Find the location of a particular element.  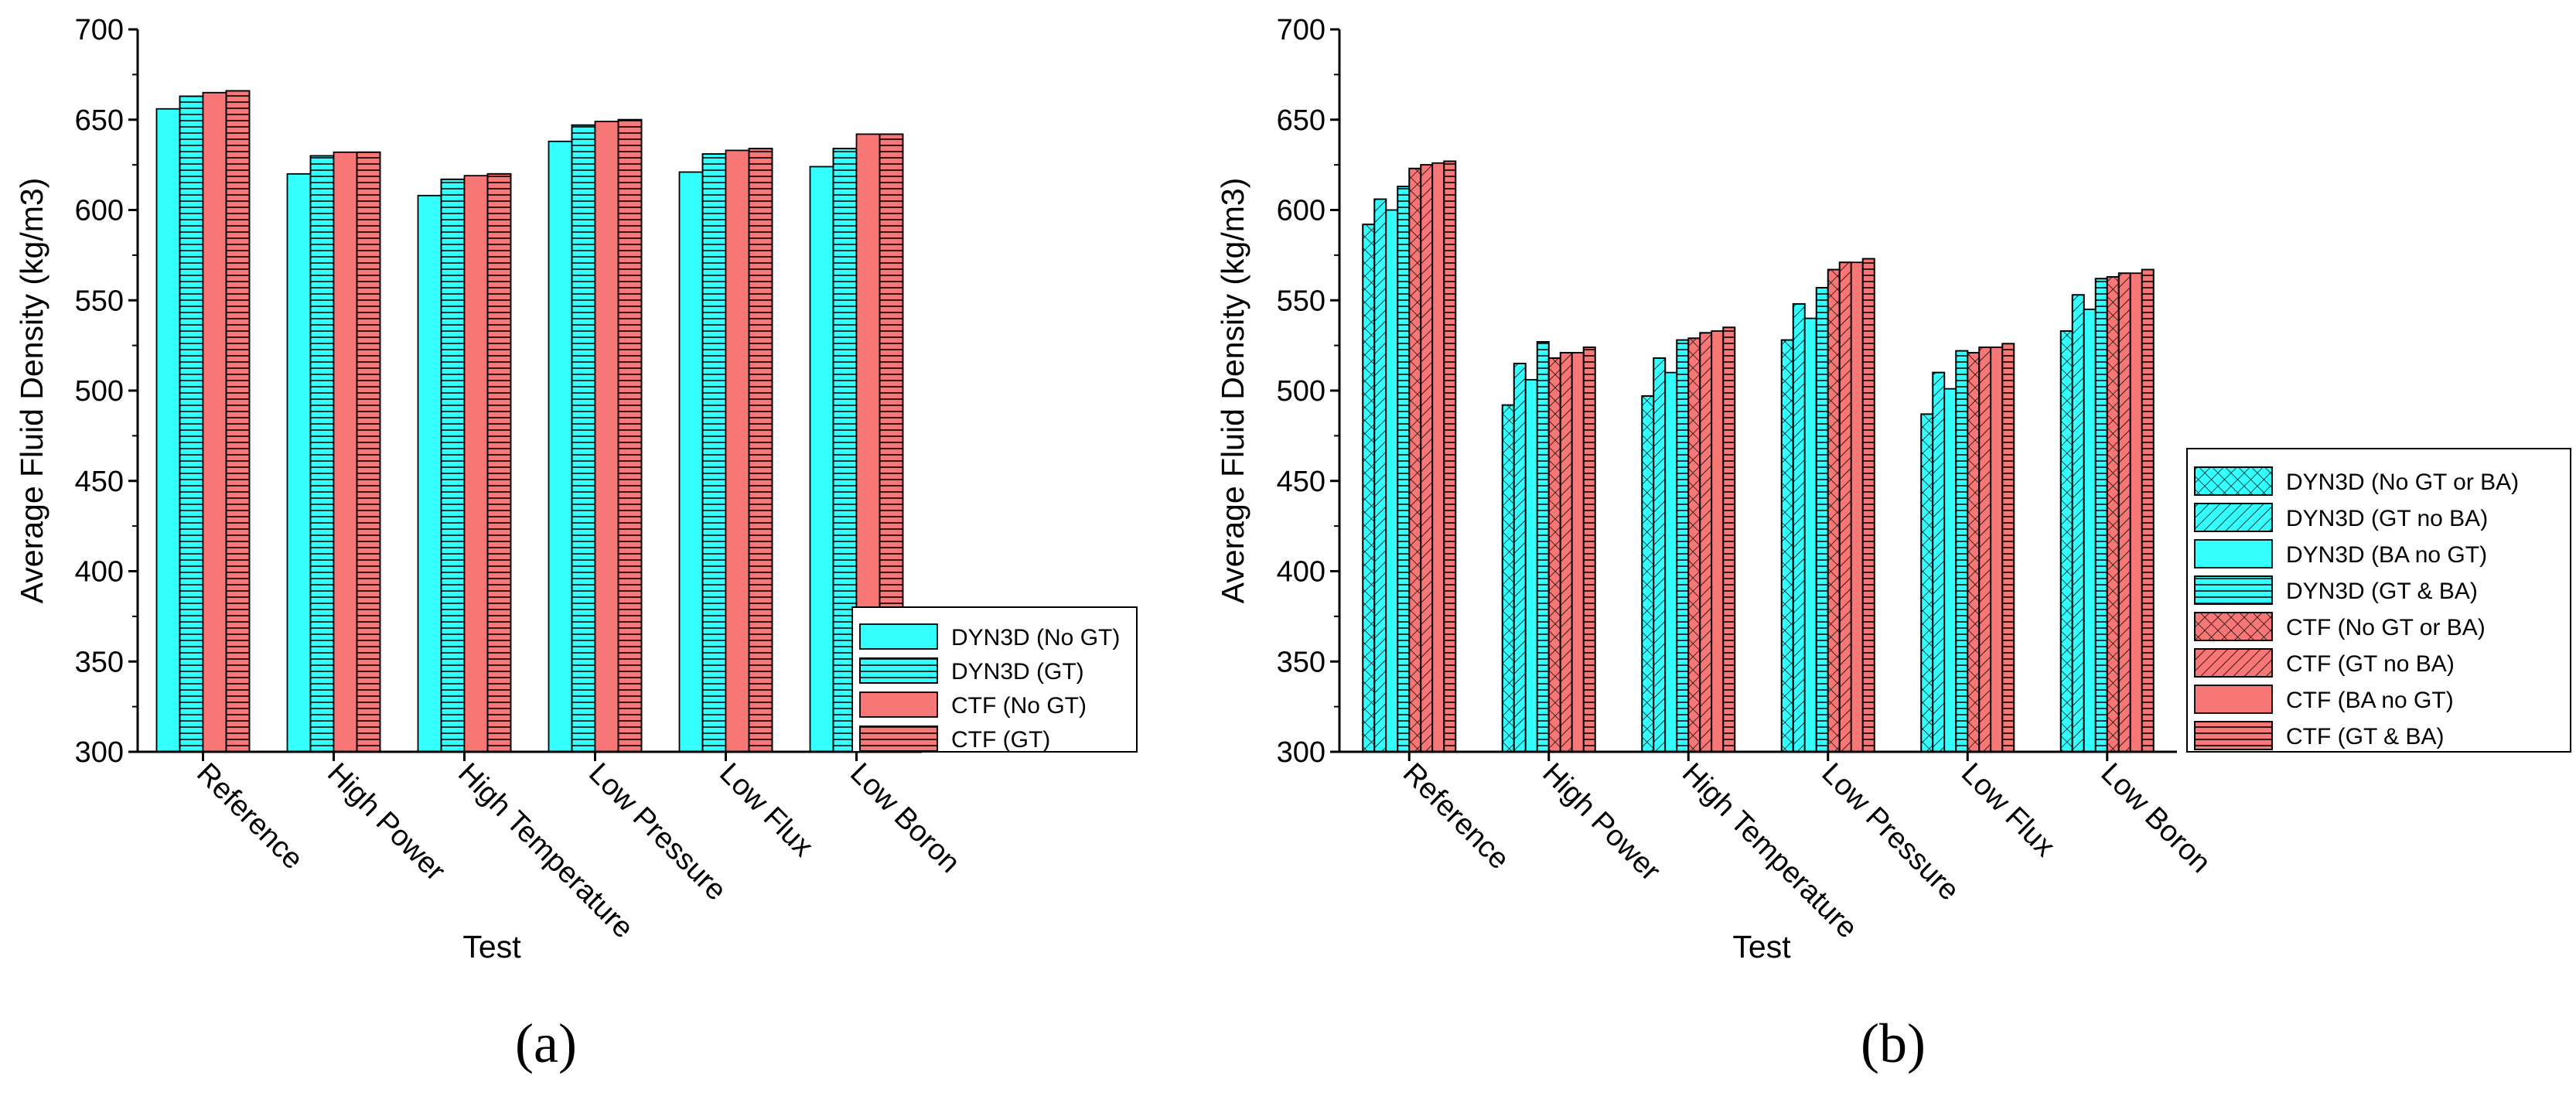

chart-a-ytick-label-500: 500 is located at coordinates (100, 391).